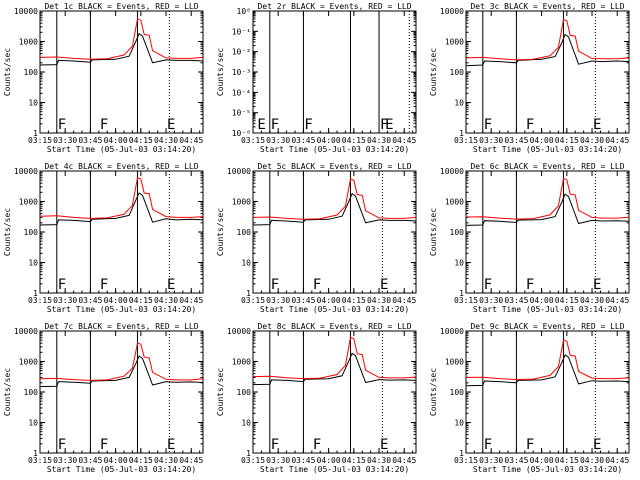  What do you see at coordinates (334, 326) in the screenshot?
I see `panel-title: Det 8c BLACK = Events, RED = LLD` at bounding box center [334, 326].